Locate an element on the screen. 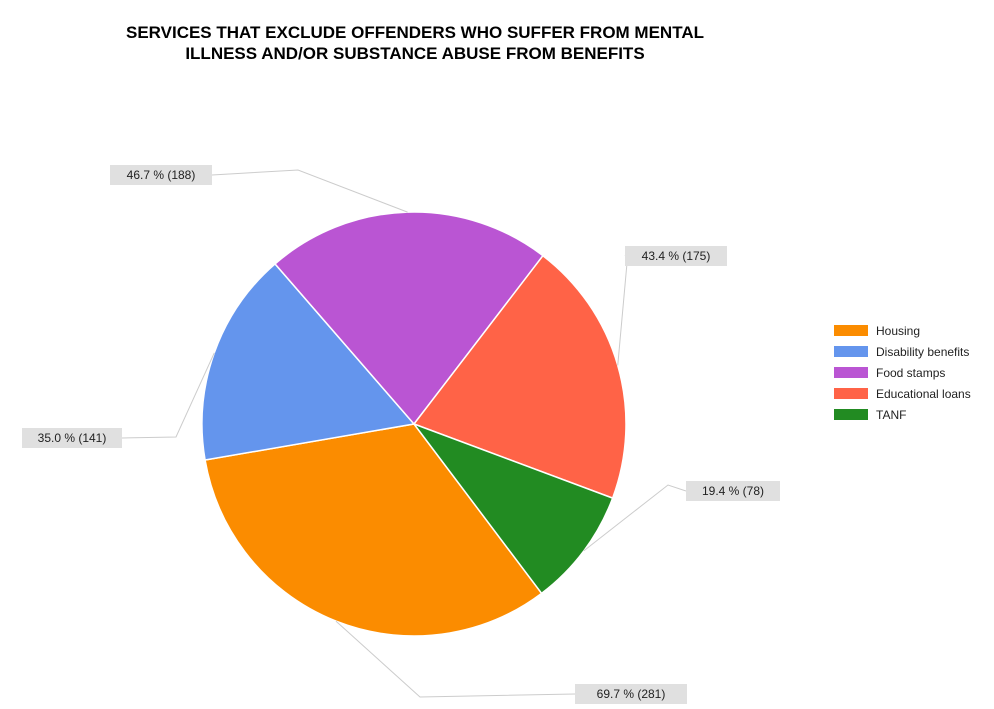 This screenshot has width=994, height=709. slice-data-label: 46.7 % (188) is located at coordinates (161, 175).